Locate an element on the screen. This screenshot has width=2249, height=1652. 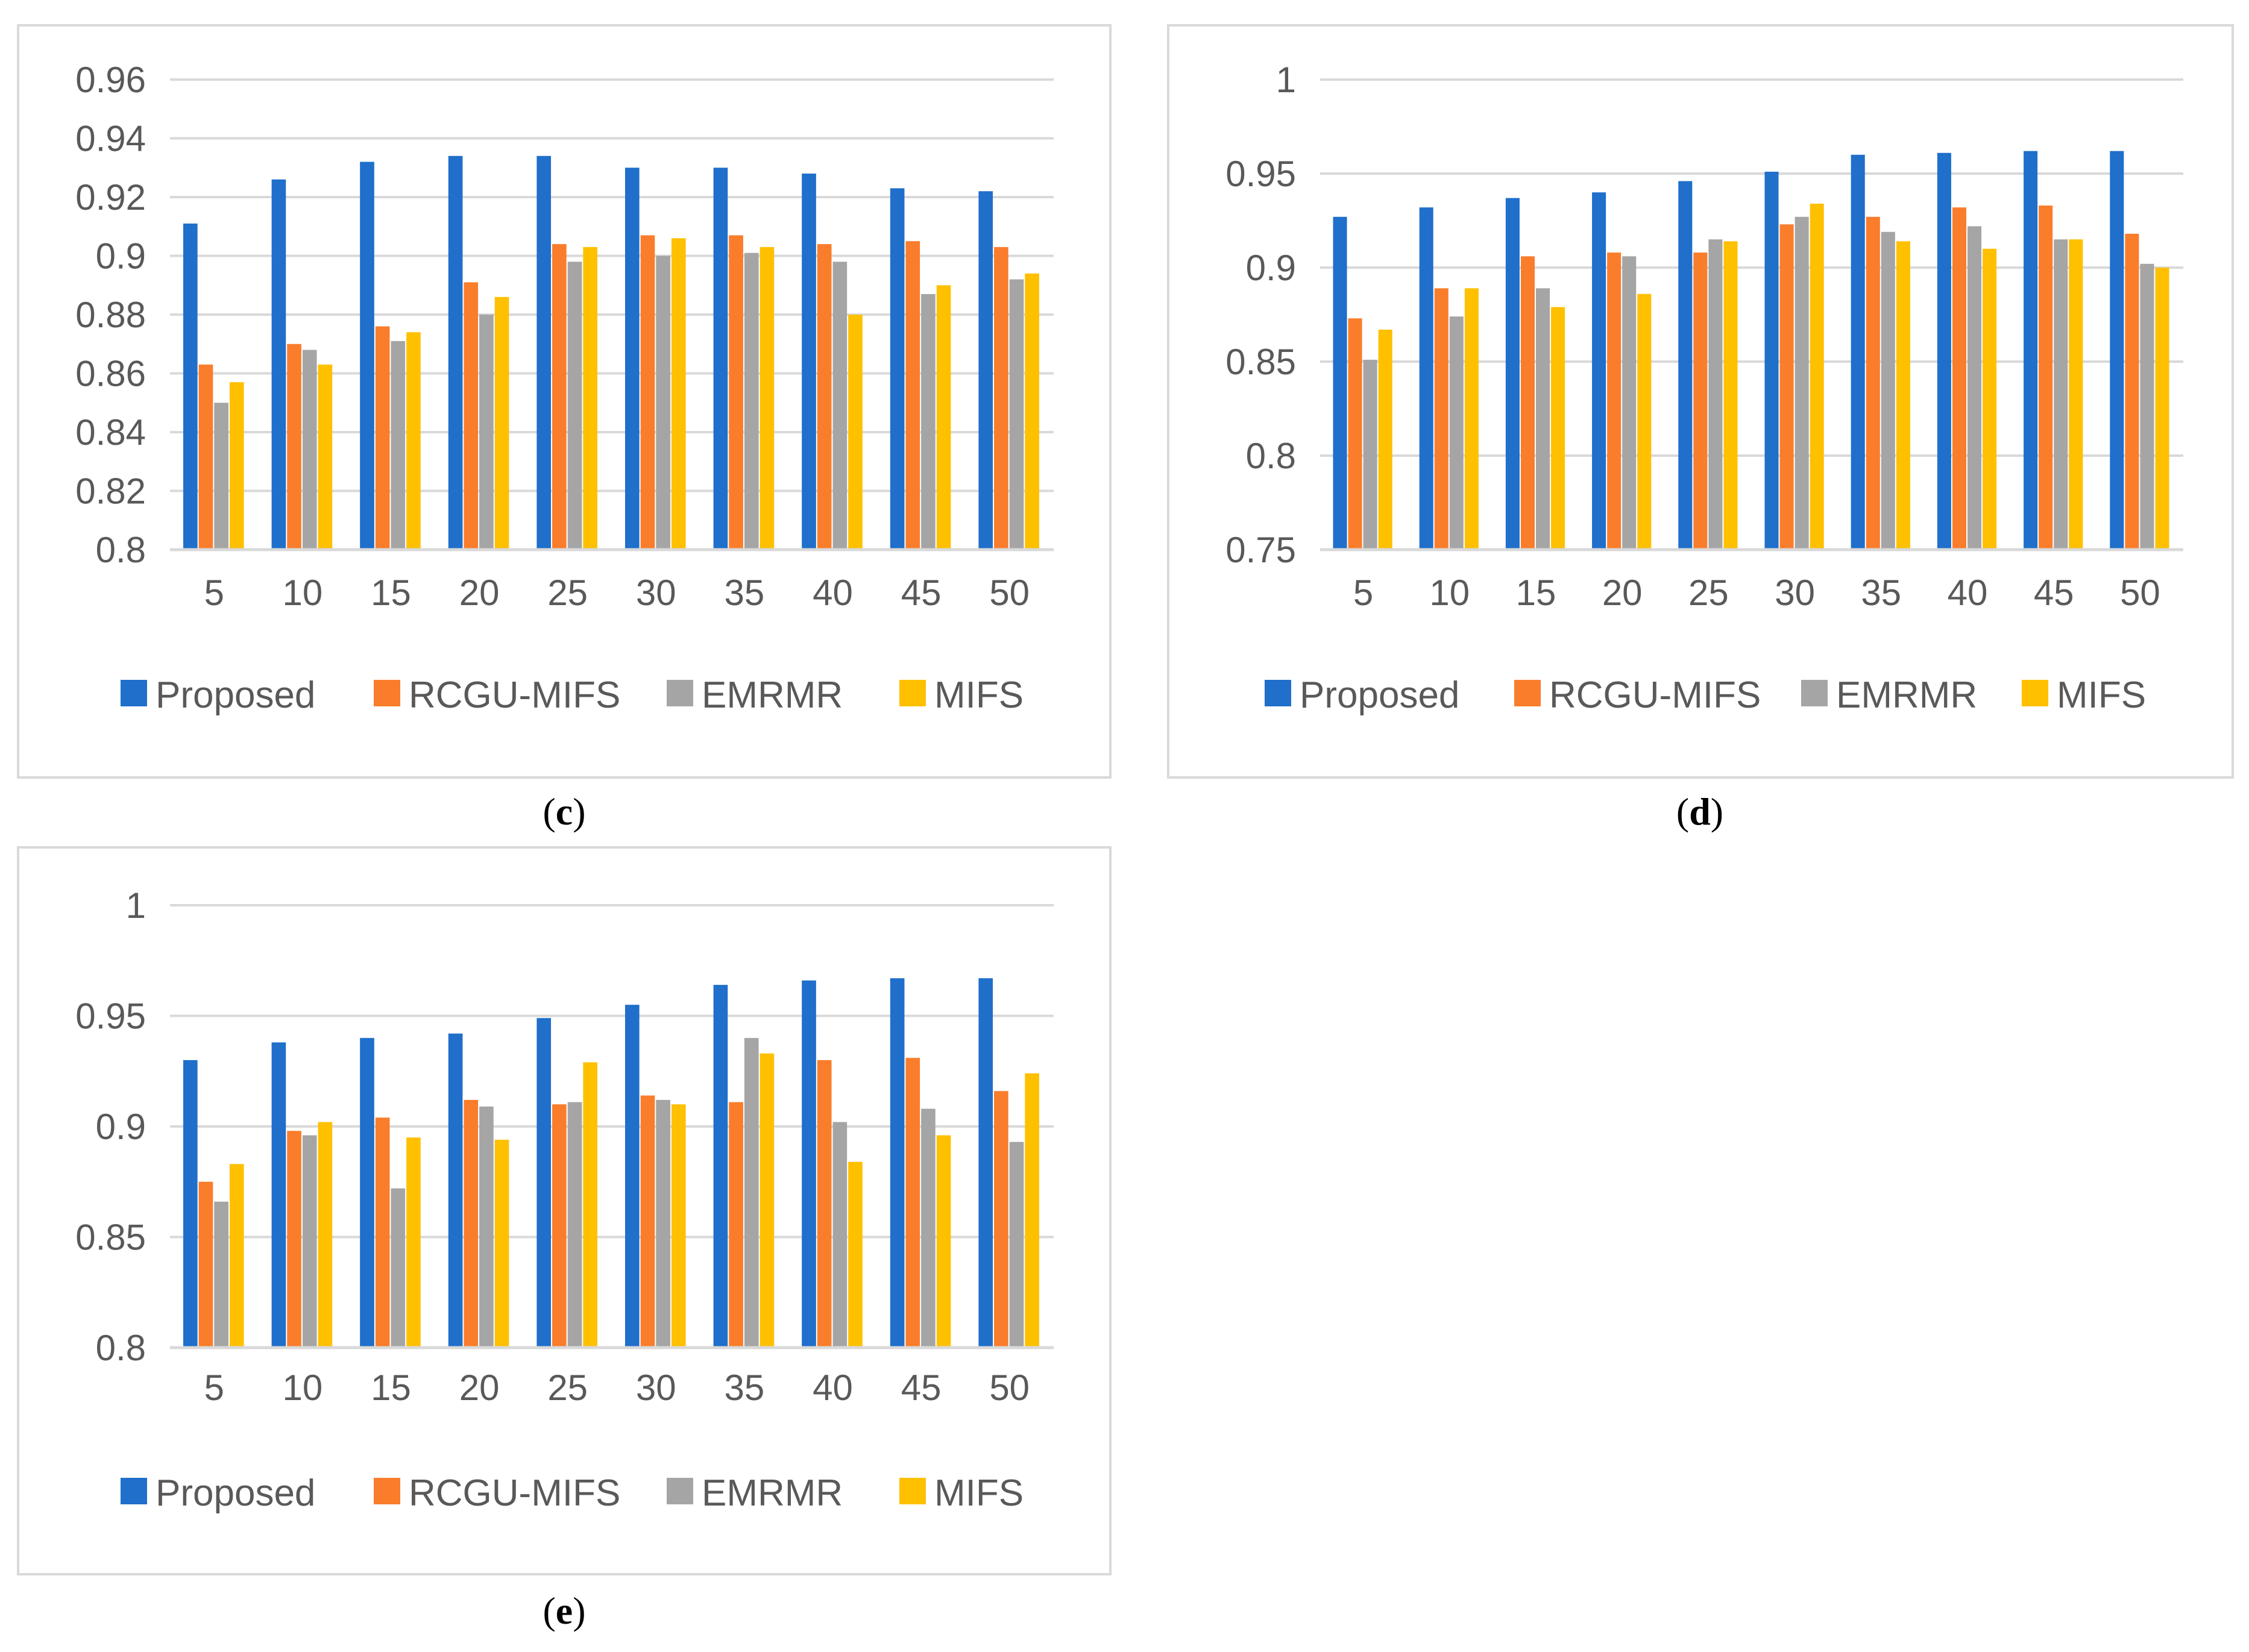
y-tick-label: 0.96 is located at coordinates (111, 80).